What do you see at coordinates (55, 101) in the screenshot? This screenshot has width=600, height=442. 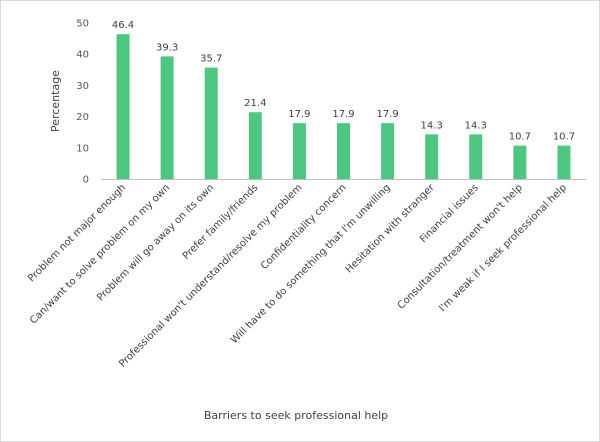 I see `y-axis-title: Percentage` at bounding box center [55, 101].